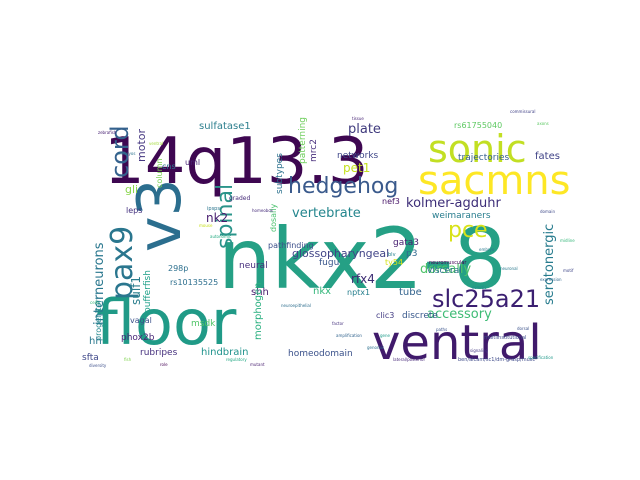 The width and height of the screenshot is (640, 480). I want to click on word-cloud-word: shh, so click(260, 292).